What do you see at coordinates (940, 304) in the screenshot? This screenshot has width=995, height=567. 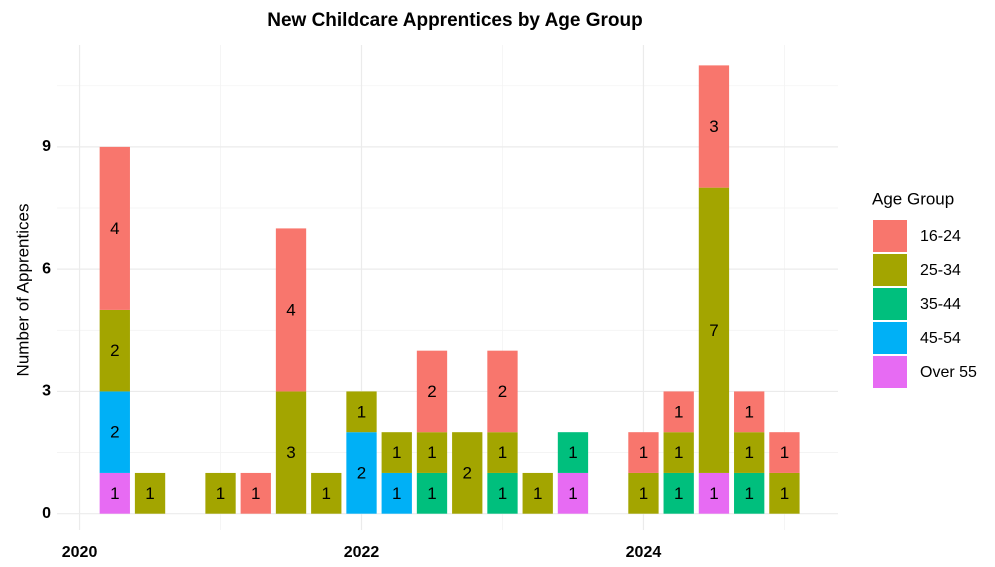 I see `legend-label: 35-44` at bounding box center [940, 304].